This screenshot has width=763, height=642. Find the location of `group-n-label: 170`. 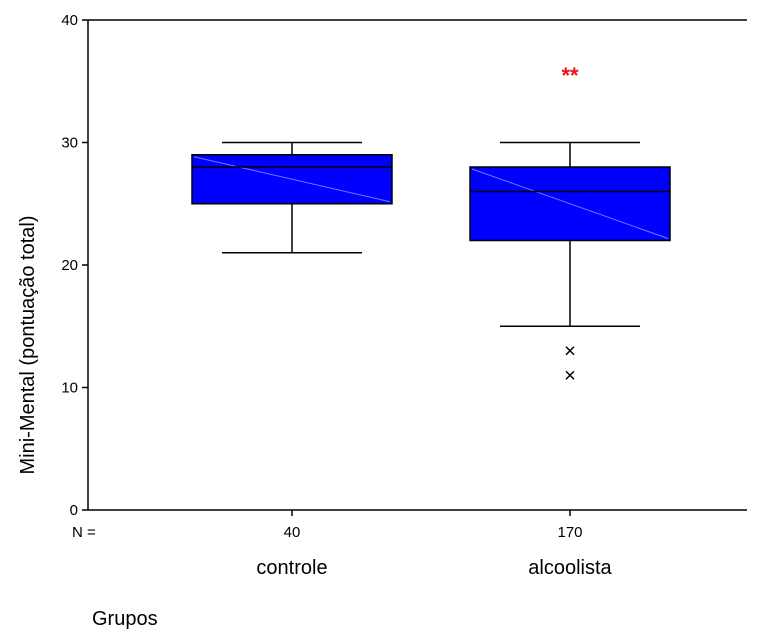

group-n-label: 170 is located at coordinates (569, 532).